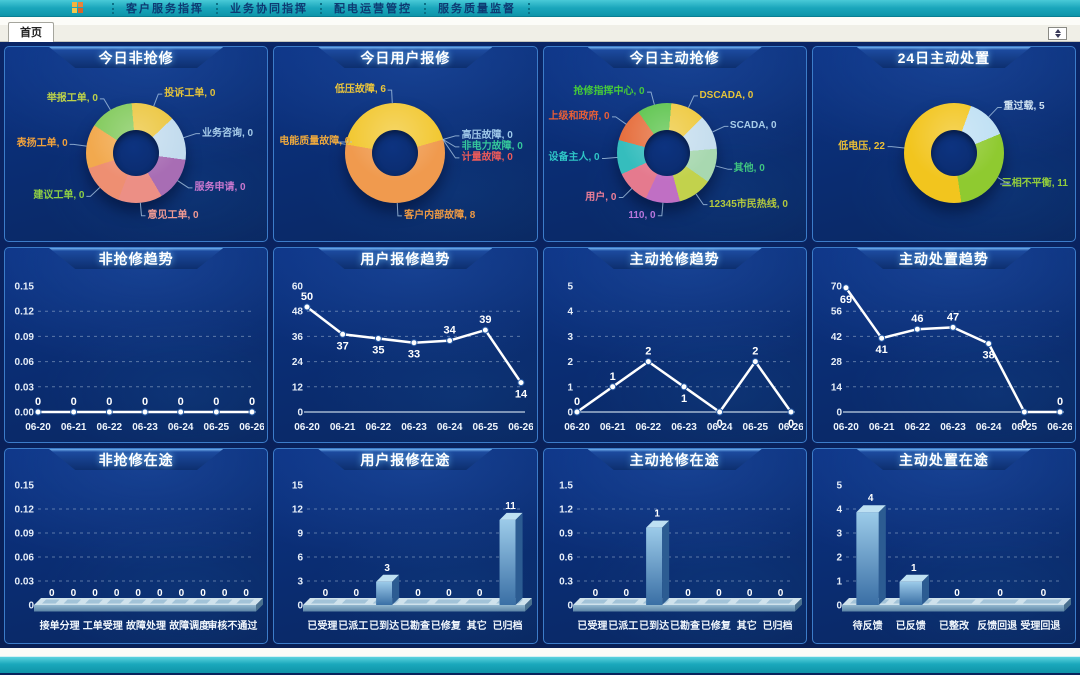 The image size is (1080, 675). I want to click on menu-item-customer-service: 客户服务指挥, so click(165, 9).